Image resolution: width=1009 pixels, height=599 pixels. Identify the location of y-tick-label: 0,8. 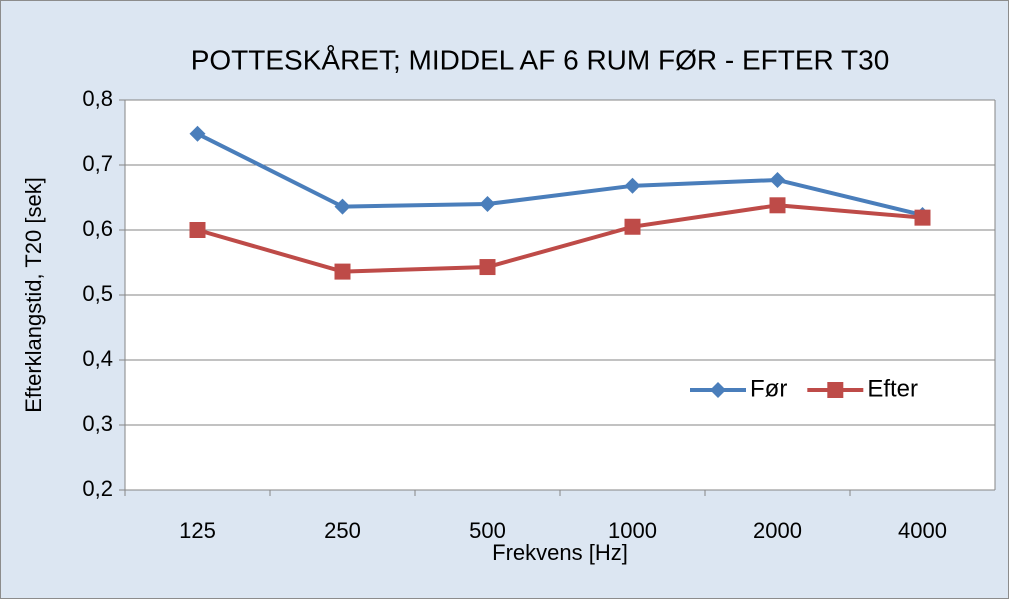
(97, 98).